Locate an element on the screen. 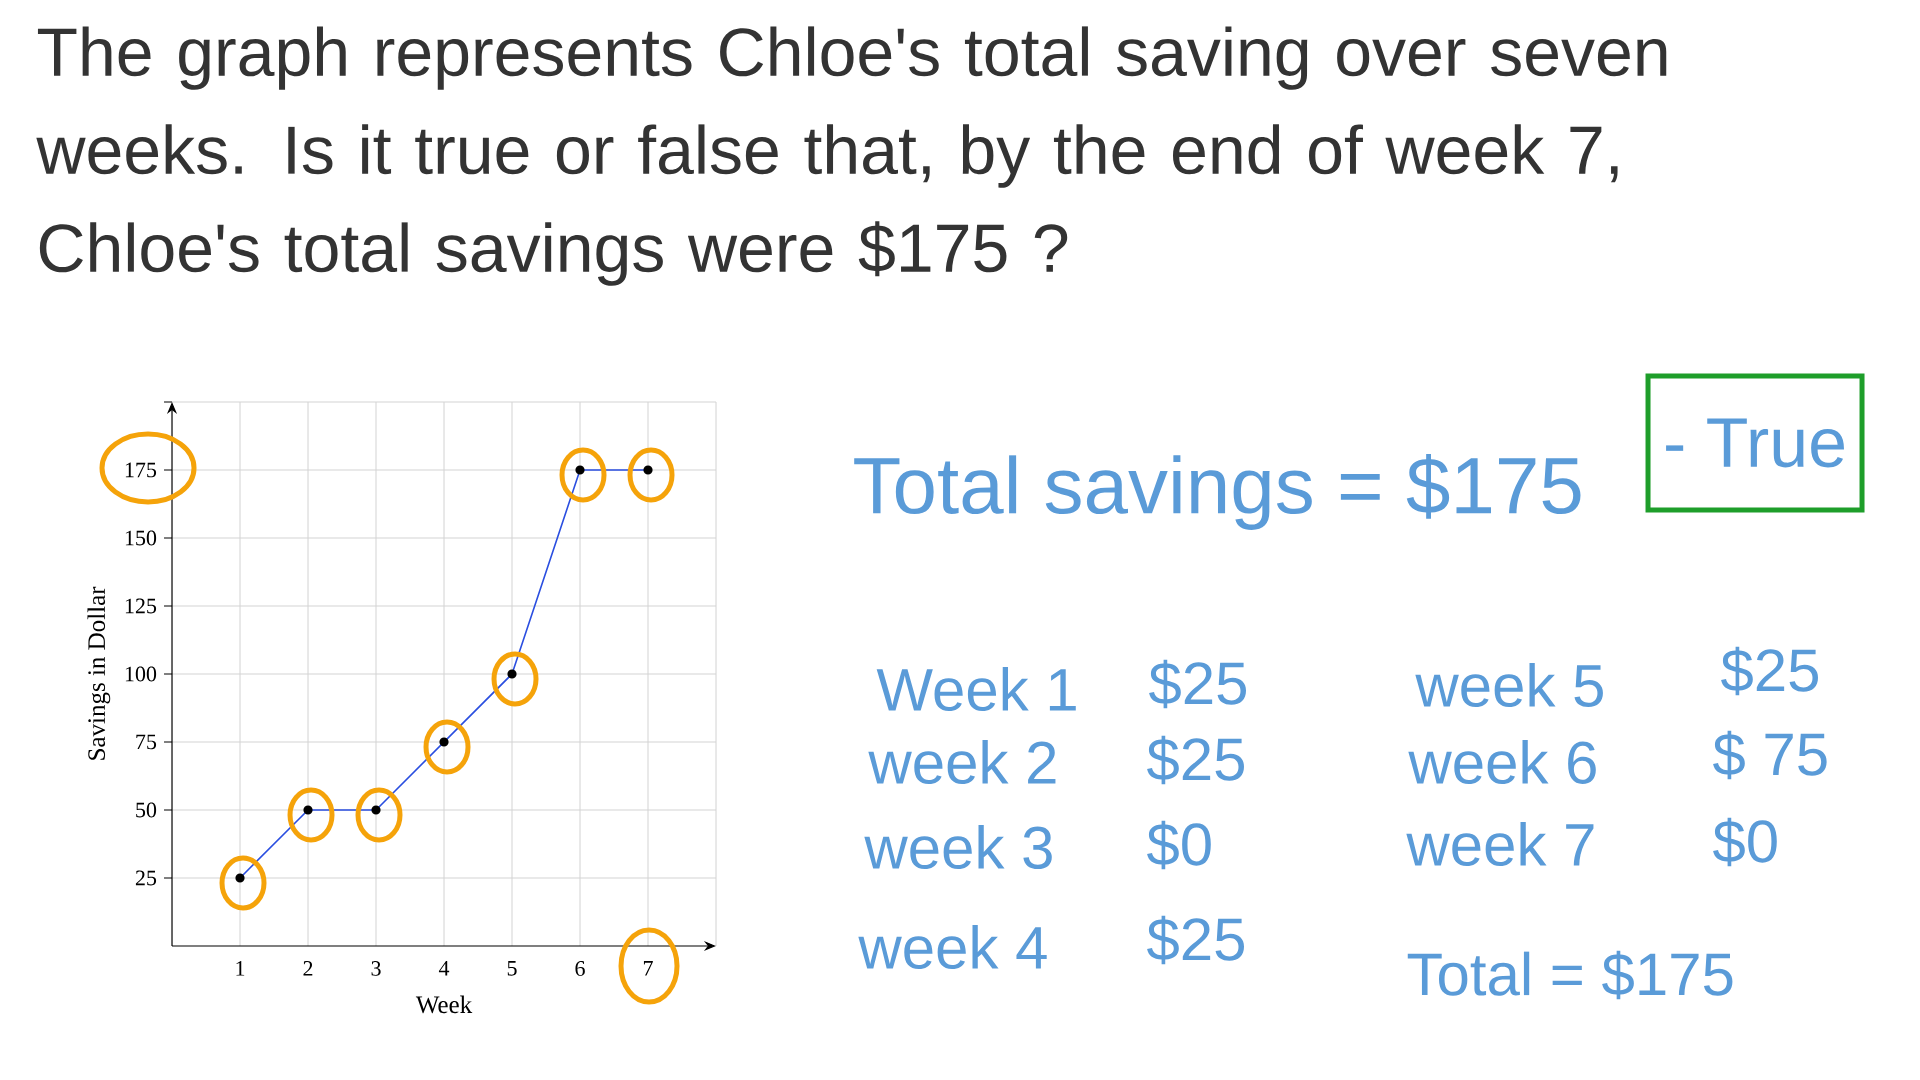 The height and width of the screenshot is (1080, 1920). x-tick-label: 4 is located at coordinates (444, 968).